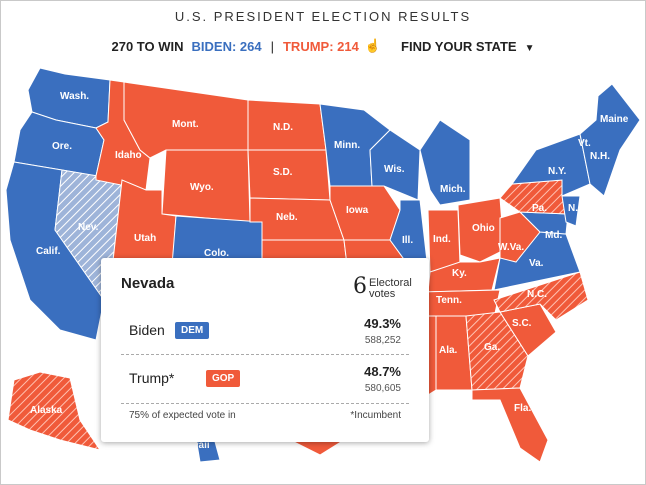  Describe the element at coordinates (182, 415) in the screenshot. I see `expected-vote-note: 75% of expected vote in` at that location.